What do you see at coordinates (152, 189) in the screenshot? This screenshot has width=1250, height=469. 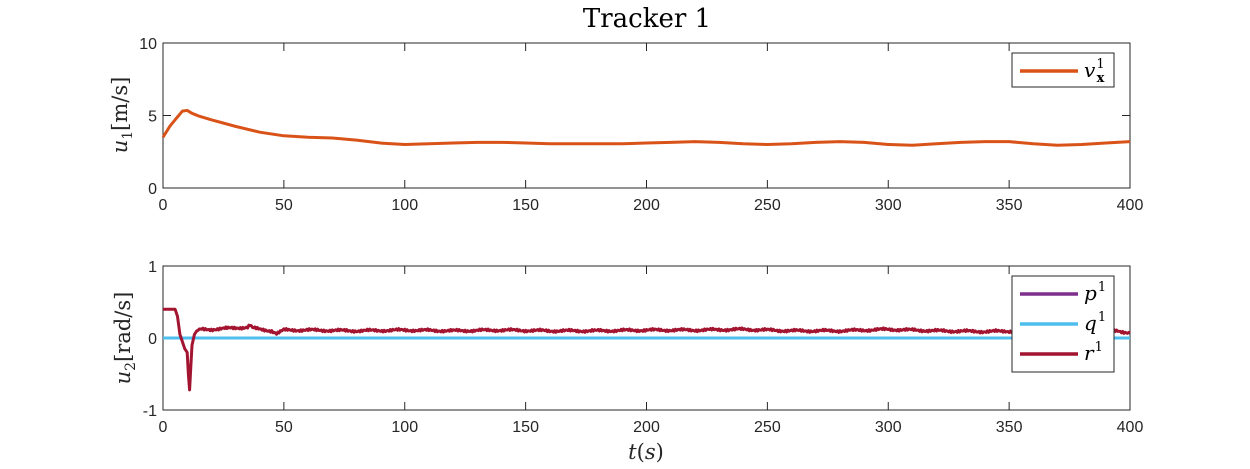 I see `ytick-label-top-0: 0` at bounding box center [152, 189].